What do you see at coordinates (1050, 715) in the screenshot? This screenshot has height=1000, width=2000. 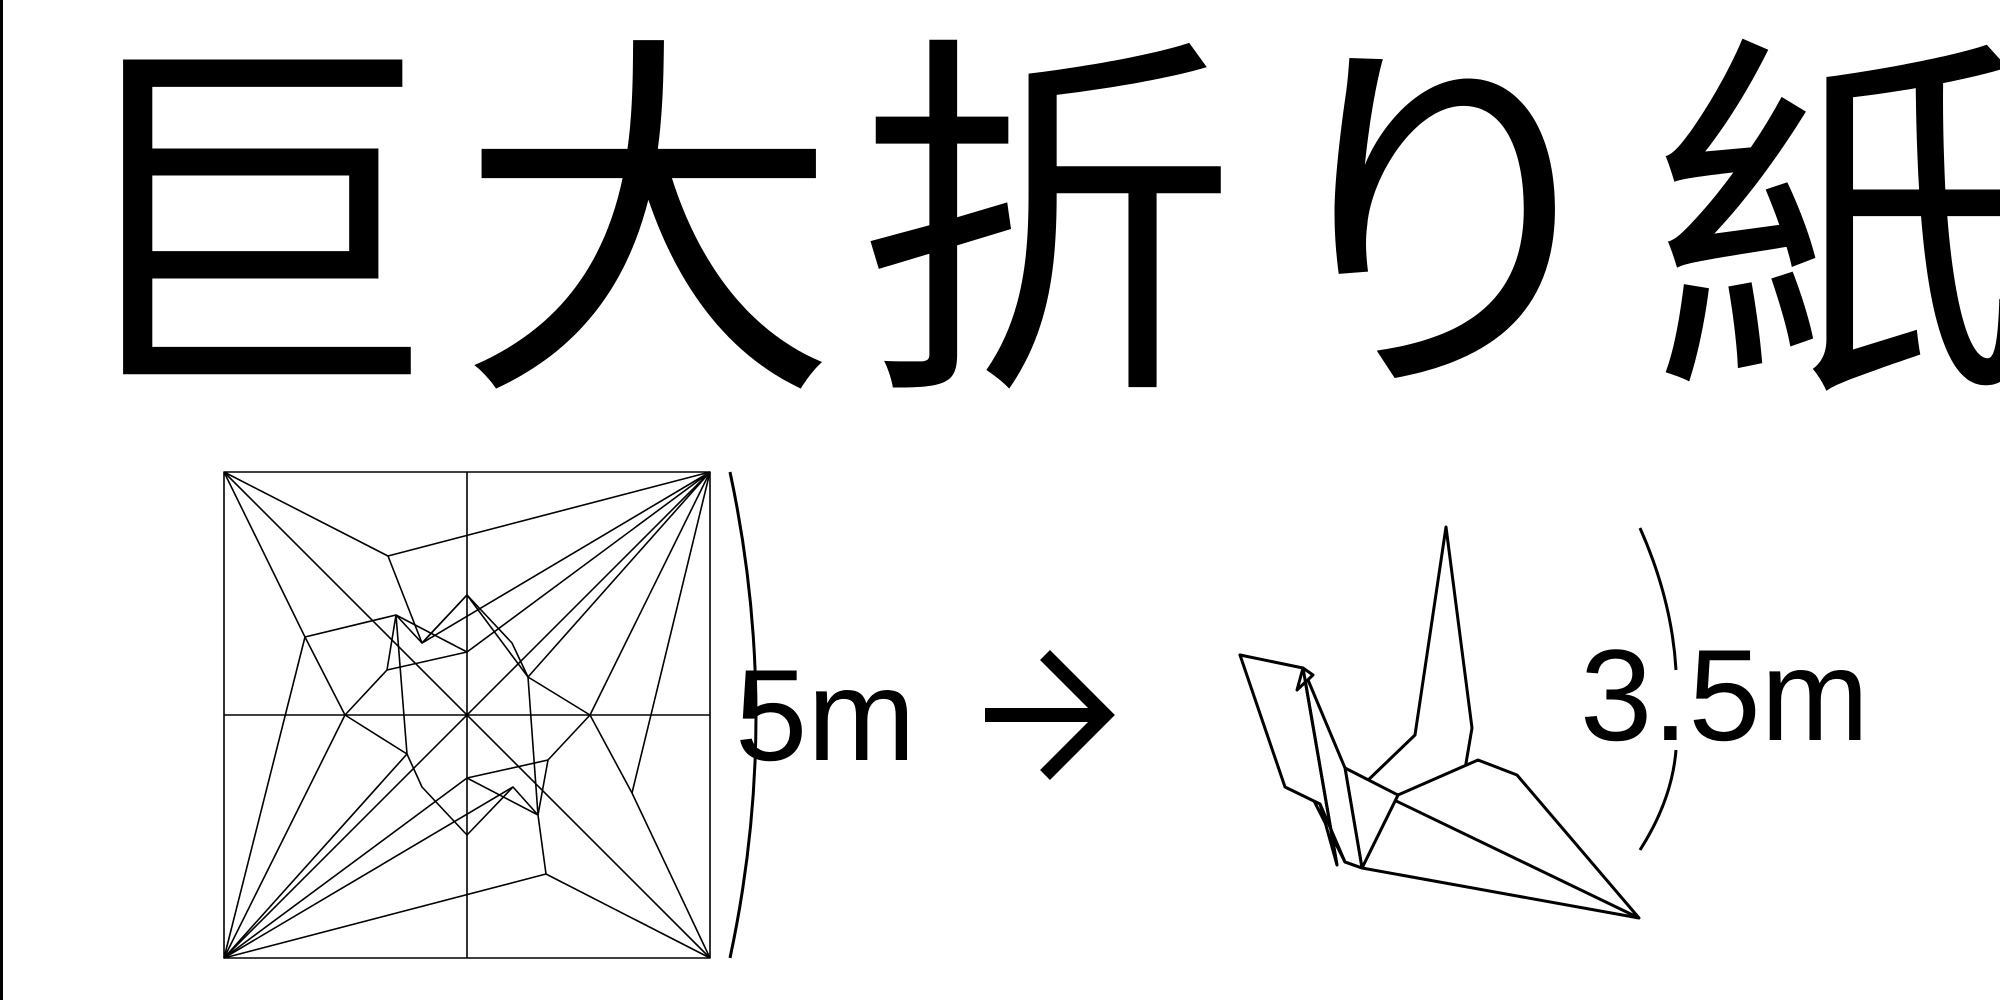 I see `arrow-right-icon` at bounding box center [1050, 715].